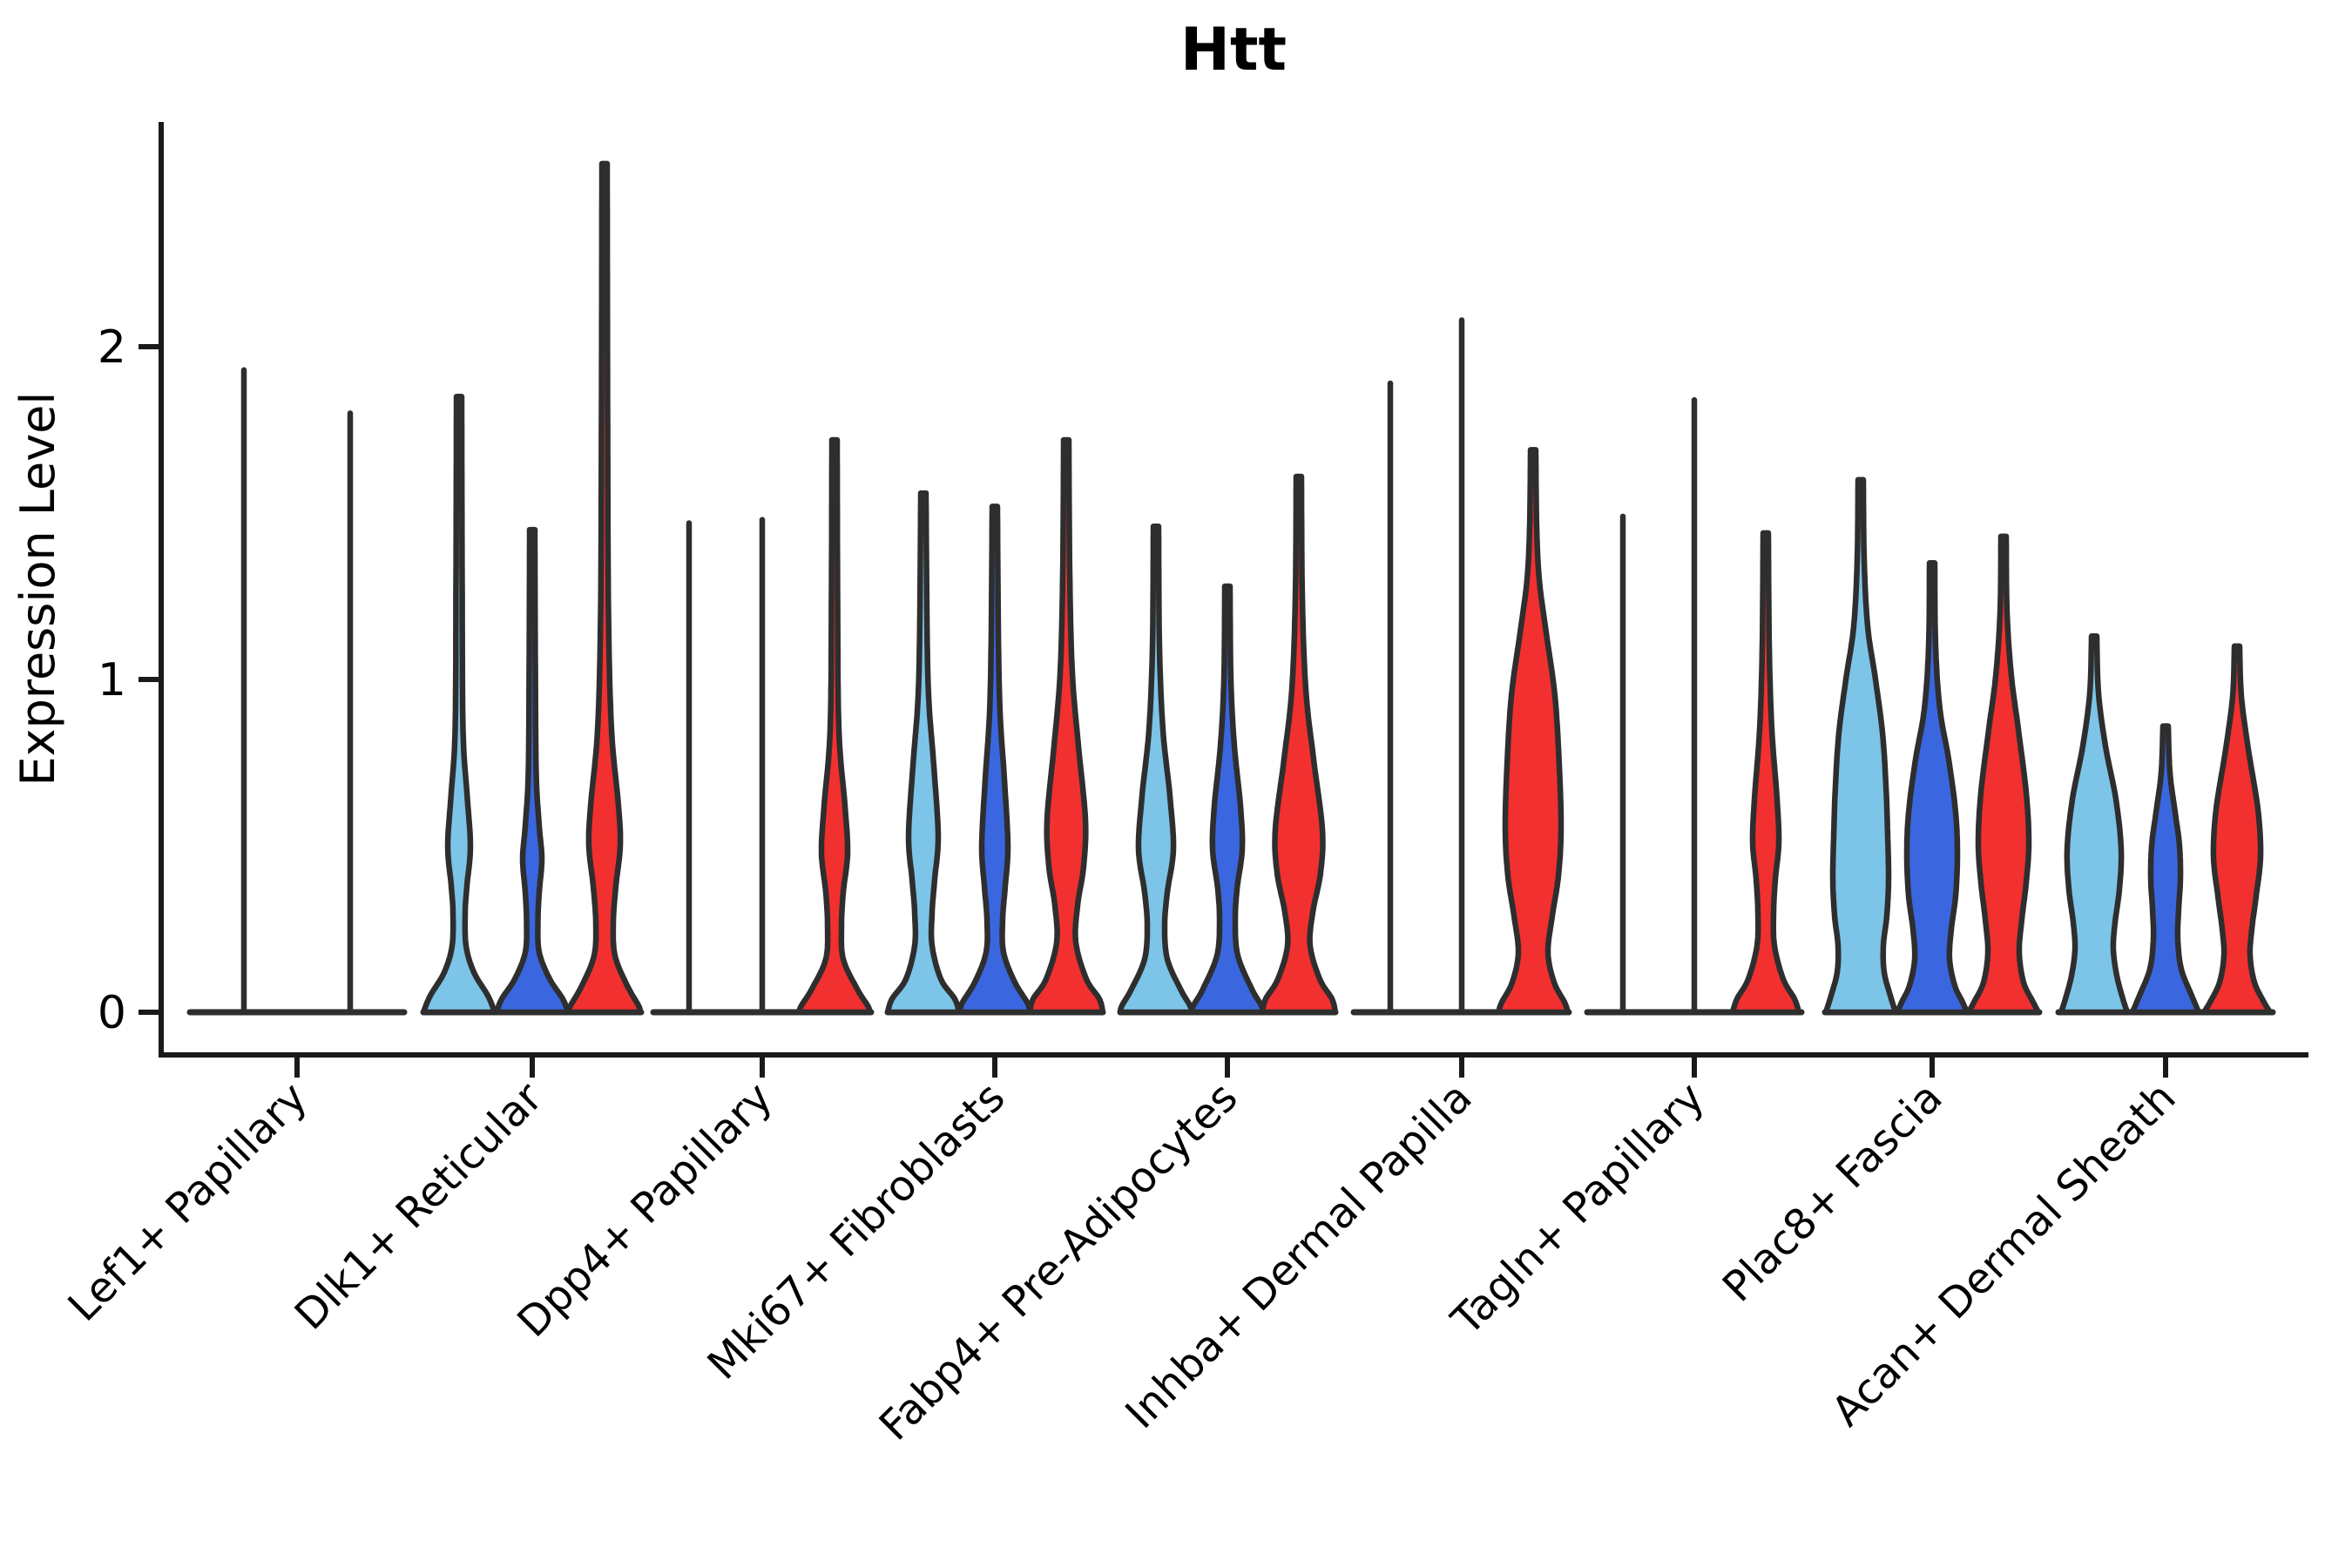 This screenshot has width=2352, height=1568. I want to click on y-tick-label: 1, so click(112, 680).